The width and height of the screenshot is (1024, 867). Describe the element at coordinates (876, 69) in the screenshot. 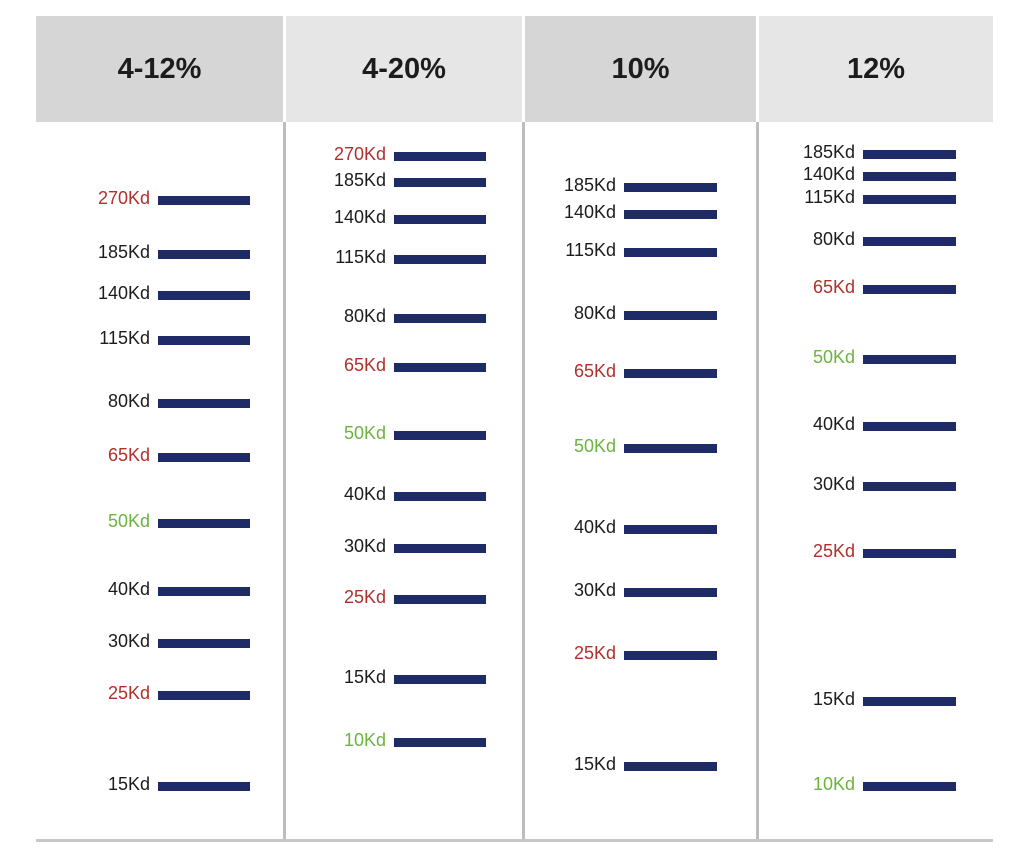

I see `lane-header-12: 12%` at that location.